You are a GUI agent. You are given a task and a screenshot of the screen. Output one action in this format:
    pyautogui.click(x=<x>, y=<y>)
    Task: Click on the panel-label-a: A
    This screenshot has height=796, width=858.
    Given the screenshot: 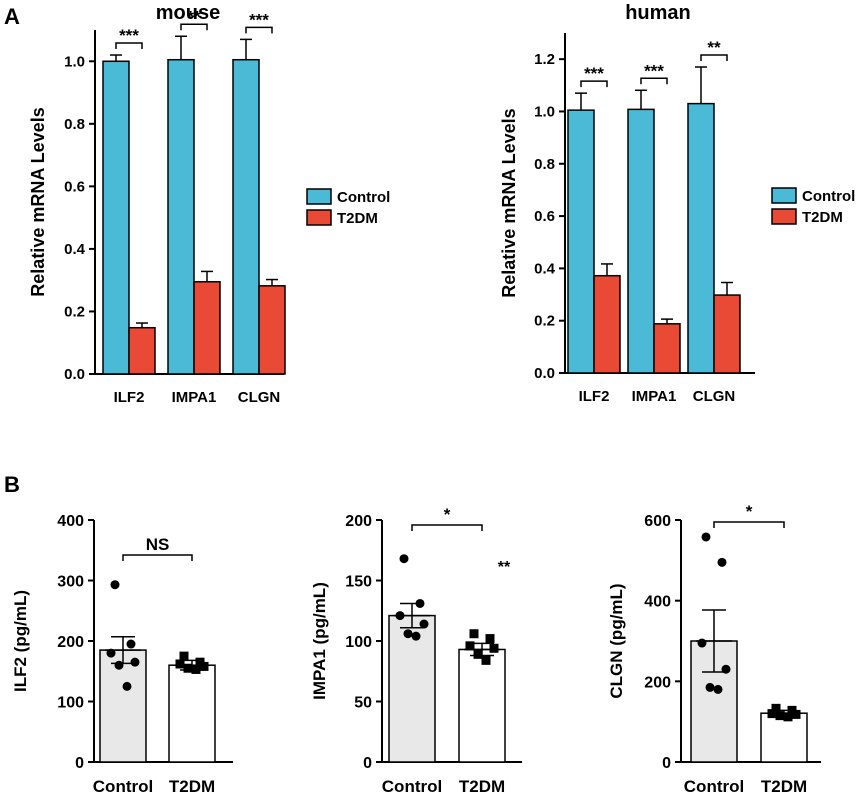 What is the action you would take?
    pyautogui.click(x=12, y=16)
    